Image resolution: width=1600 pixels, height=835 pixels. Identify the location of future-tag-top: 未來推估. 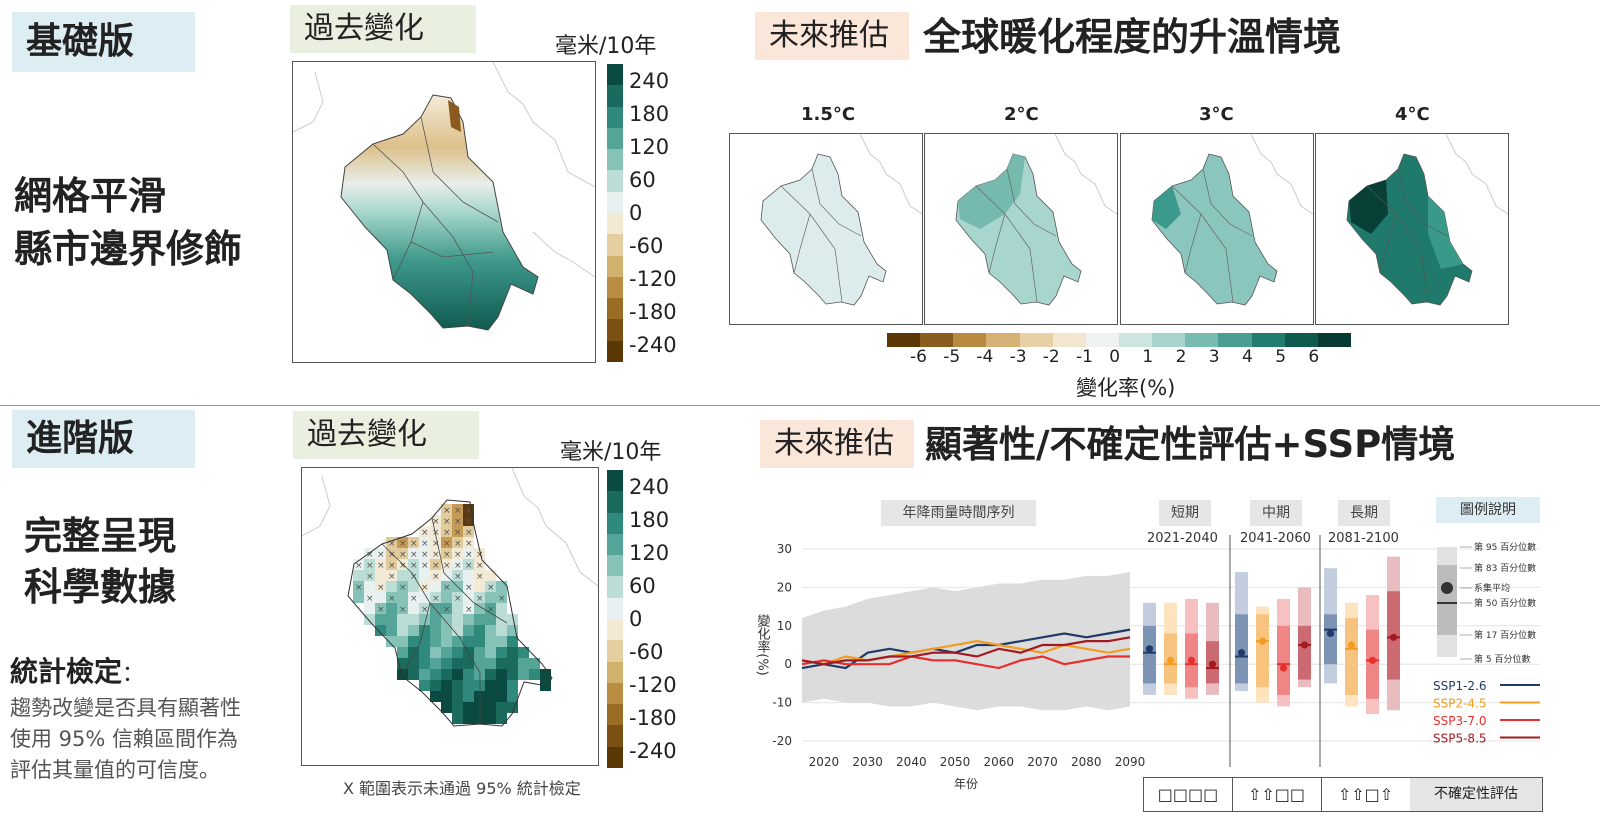
(832, 36).